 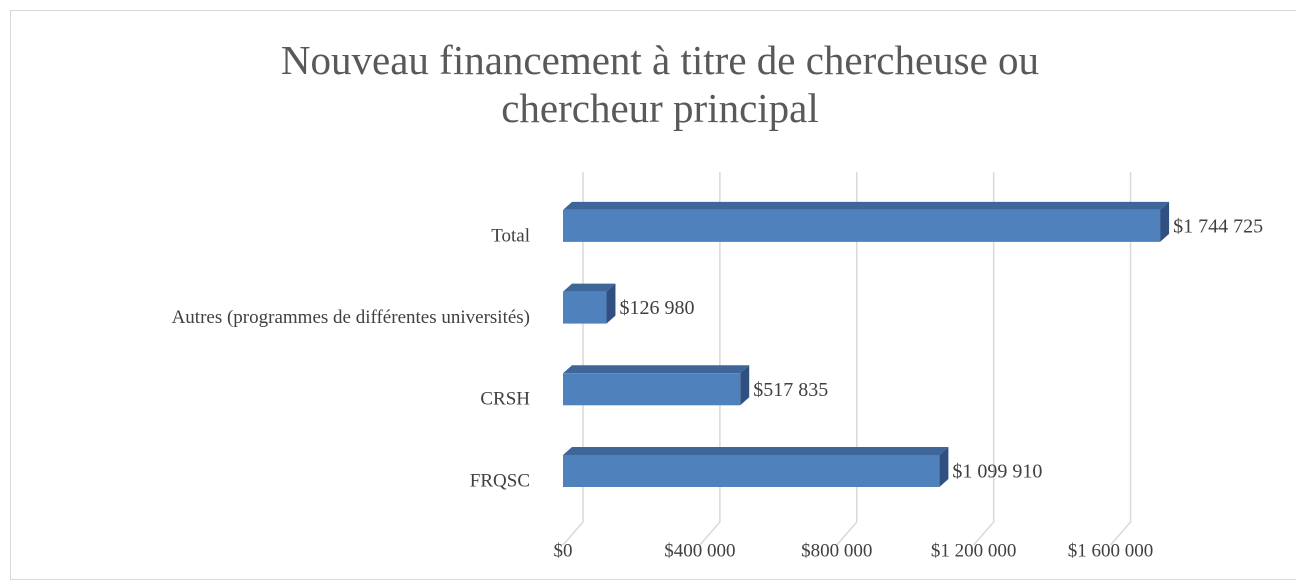 What do you see at coordinates (699, 550) in the screenshot?
I see `x-tick-label: $400 000` at bounding box center [699, 550].